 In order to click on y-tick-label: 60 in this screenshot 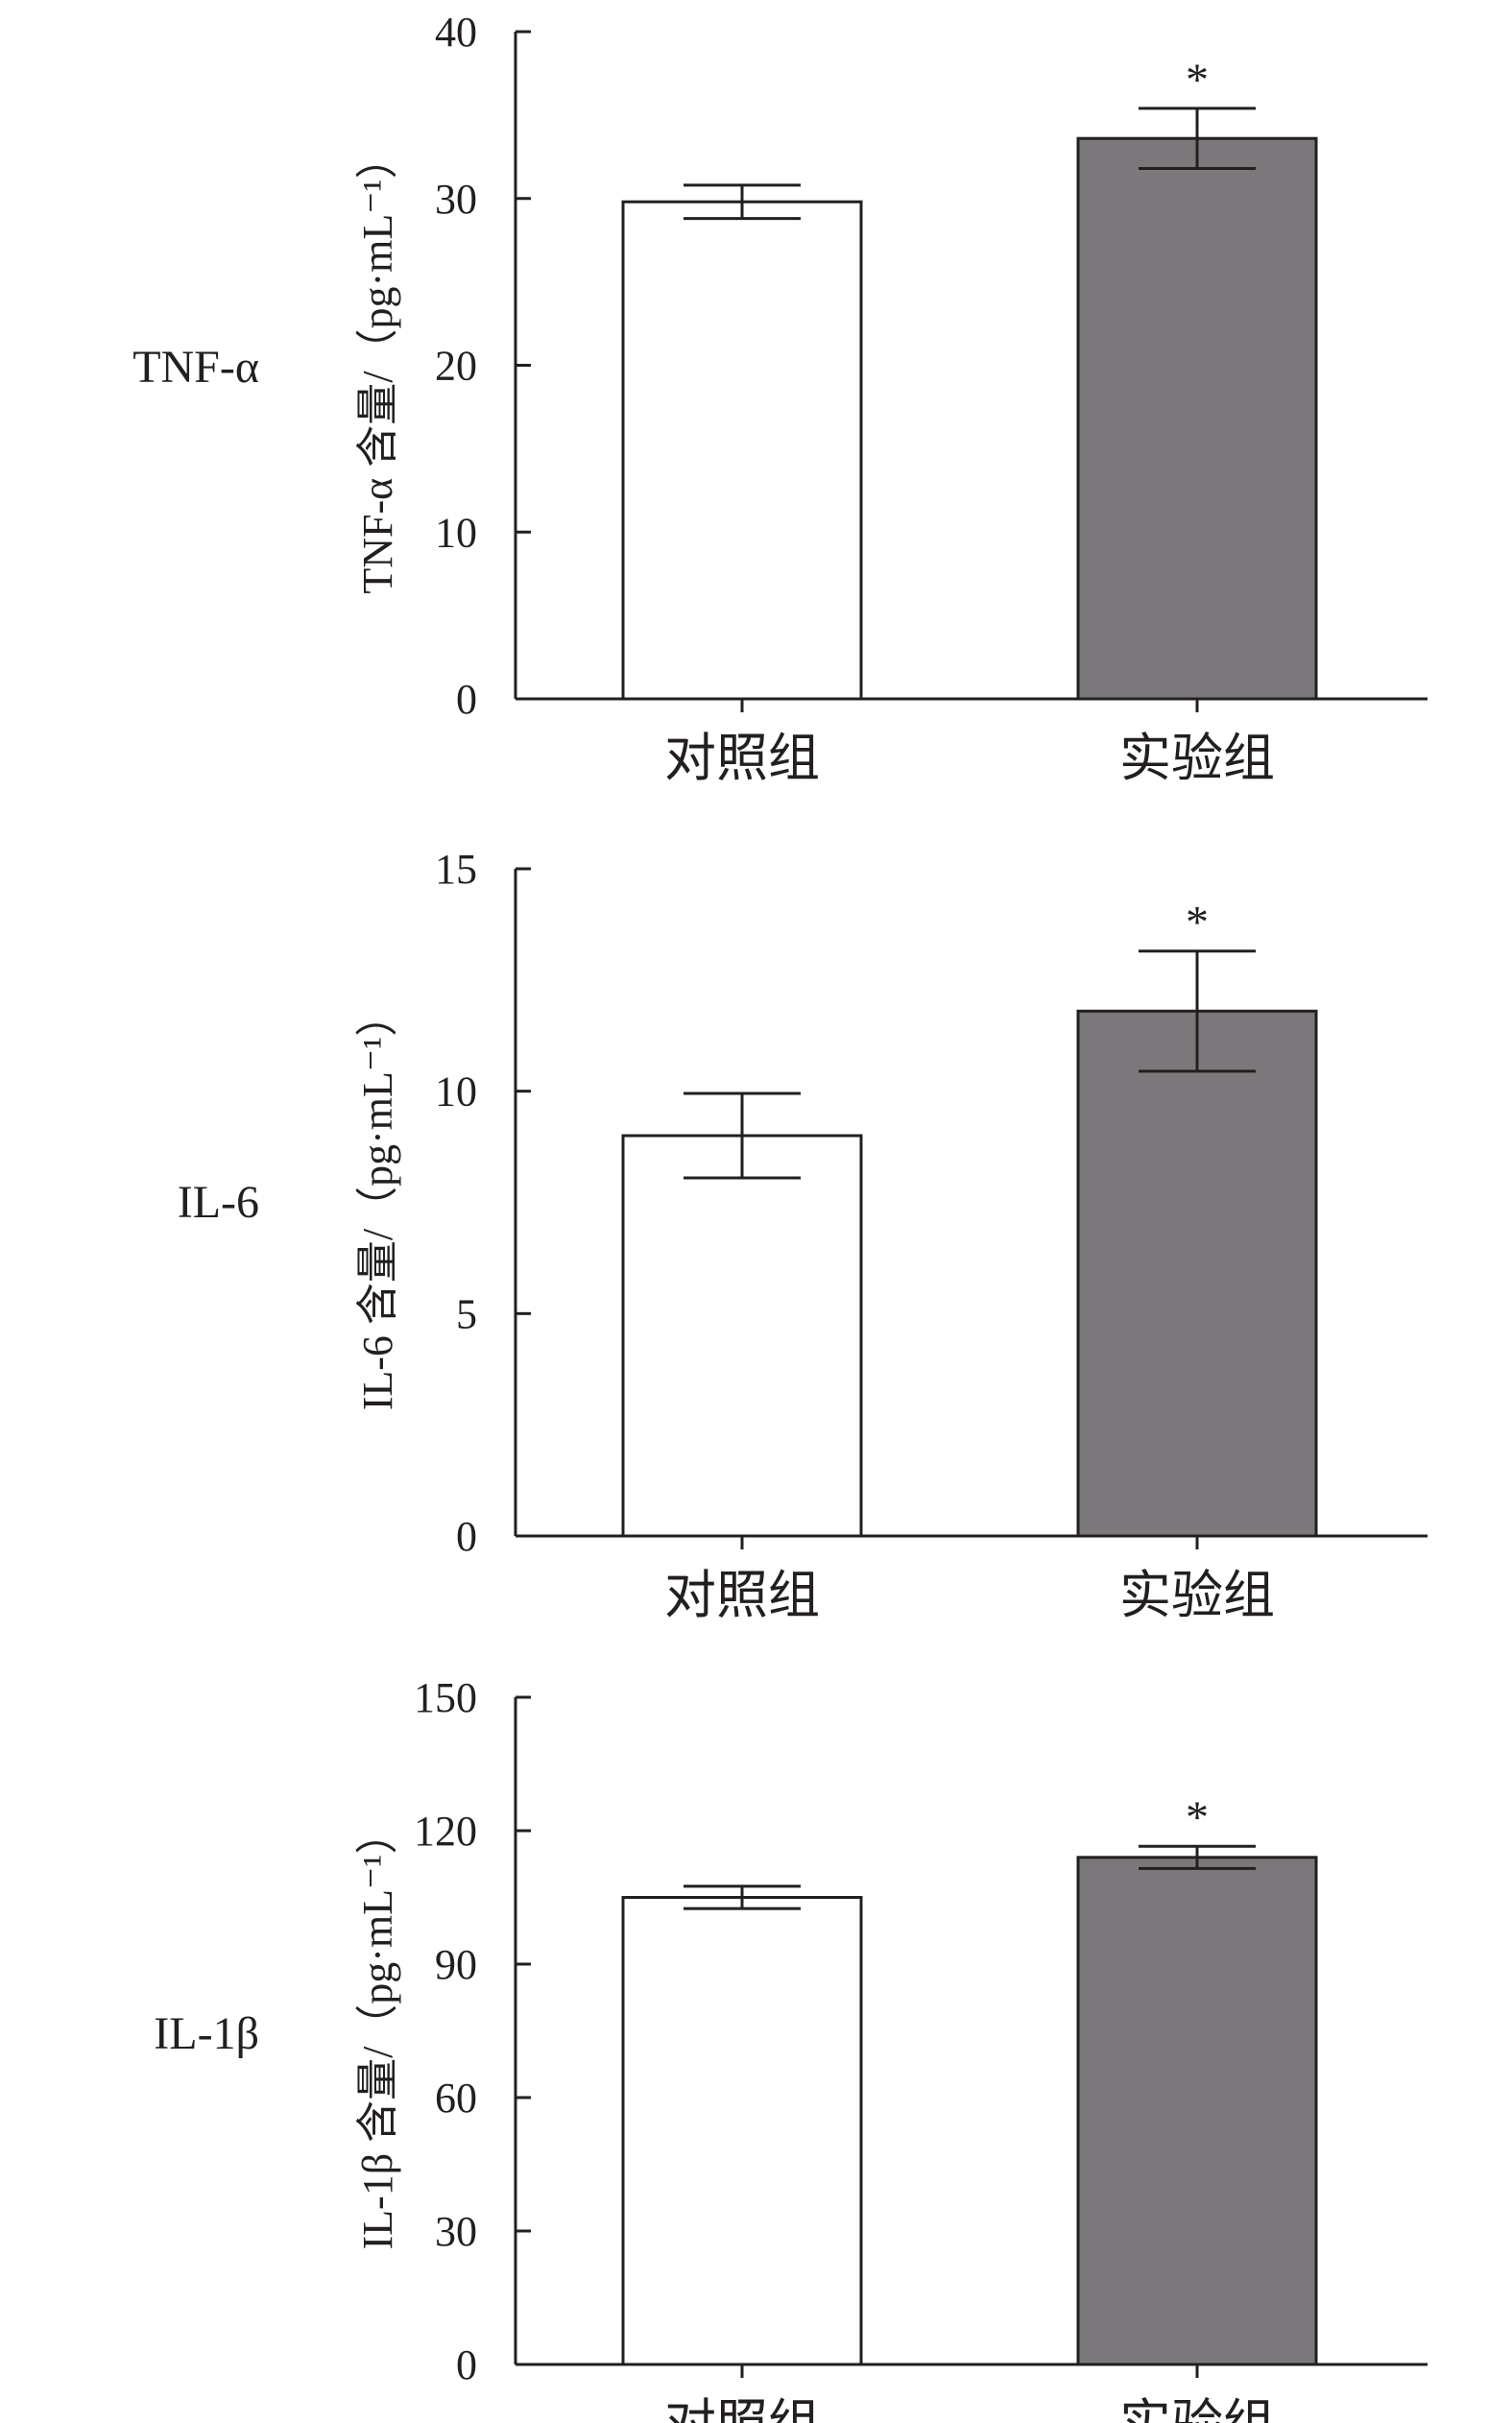, I will do `click(456, 2098)`.